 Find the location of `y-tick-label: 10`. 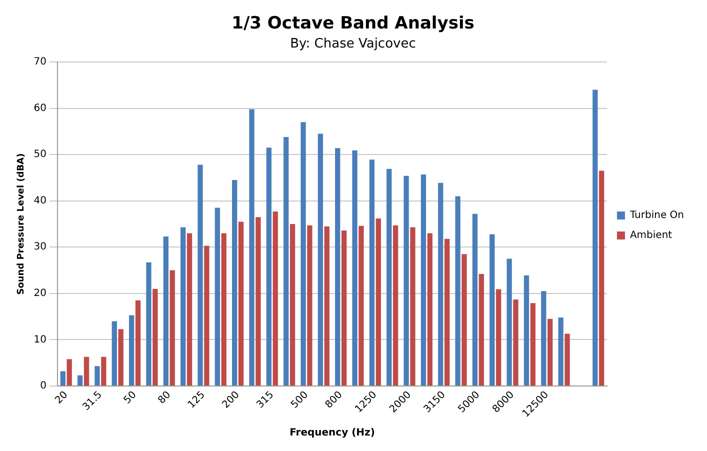

y-tick-label: 10 is located at coordinates (40, 340).